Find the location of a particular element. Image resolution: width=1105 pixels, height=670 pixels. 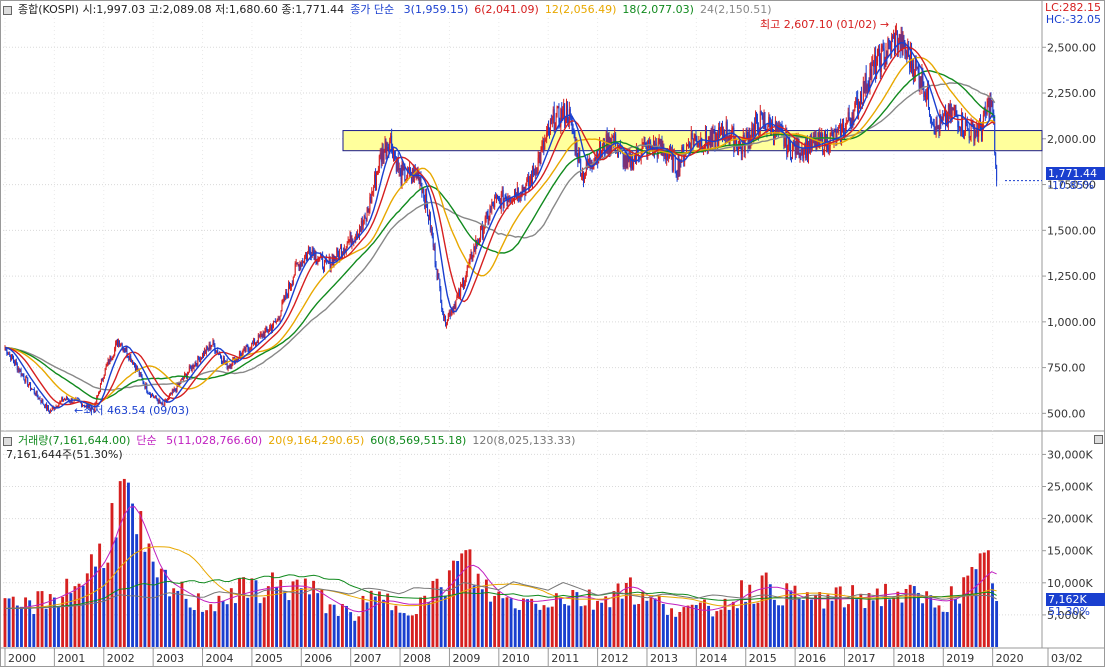

panel-close-icon is located at coordinates (1098, 439).